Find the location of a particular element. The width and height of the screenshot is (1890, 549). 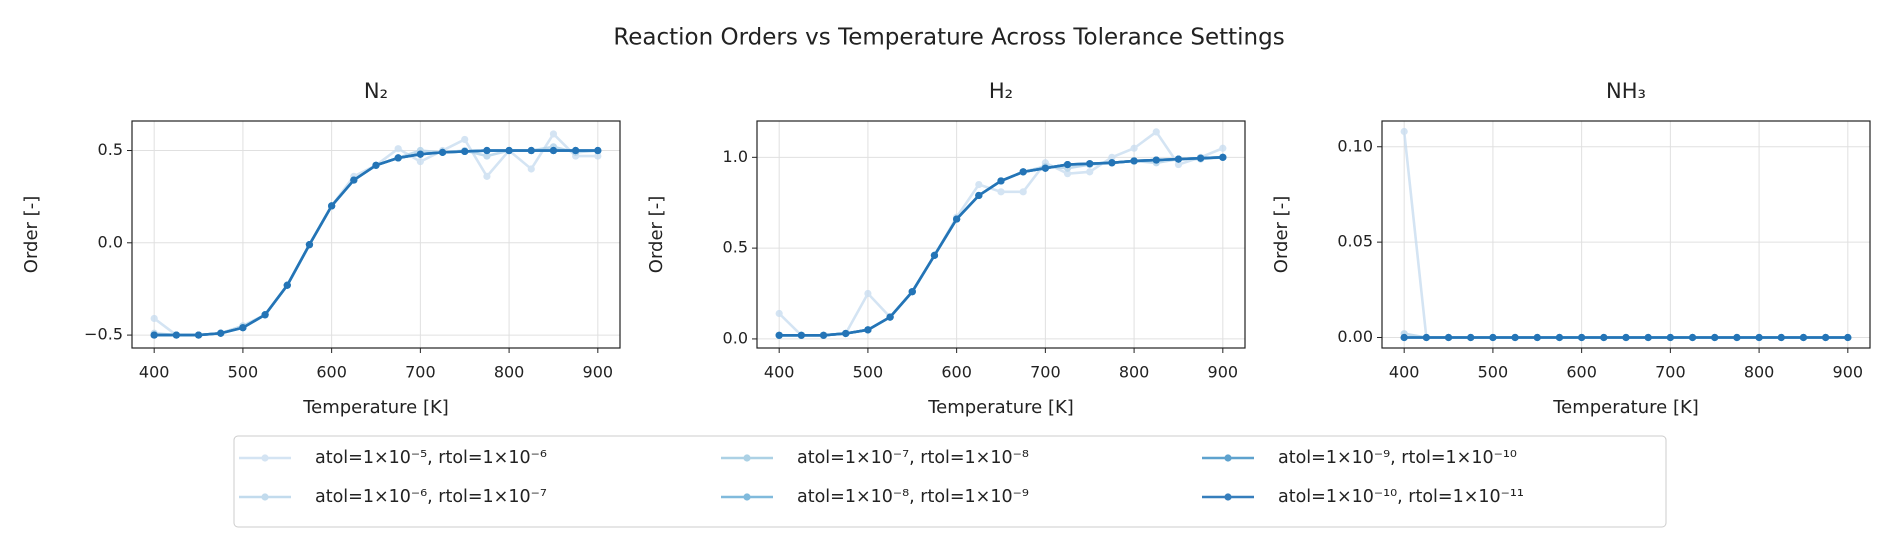

y-tick-label: −0.5 is located at coordinates (103, 334).